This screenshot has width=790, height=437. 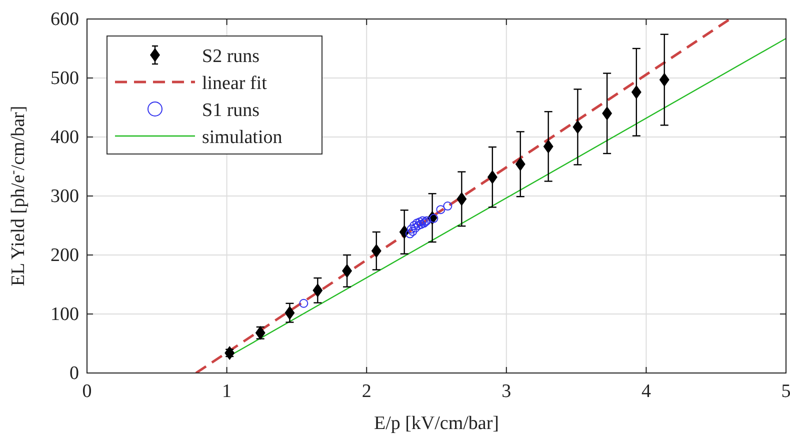 I want to click on x-tick-label: 4, so click(x=646, y=391).